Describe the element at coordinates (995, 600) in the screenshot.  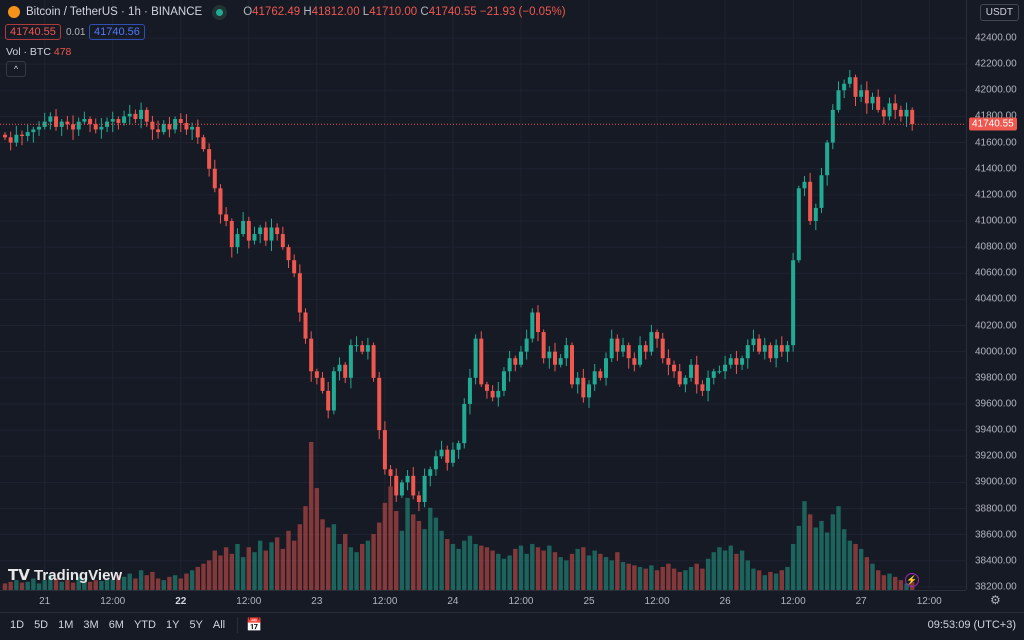
I see `settings-gear-icon: ⚙` at that location.